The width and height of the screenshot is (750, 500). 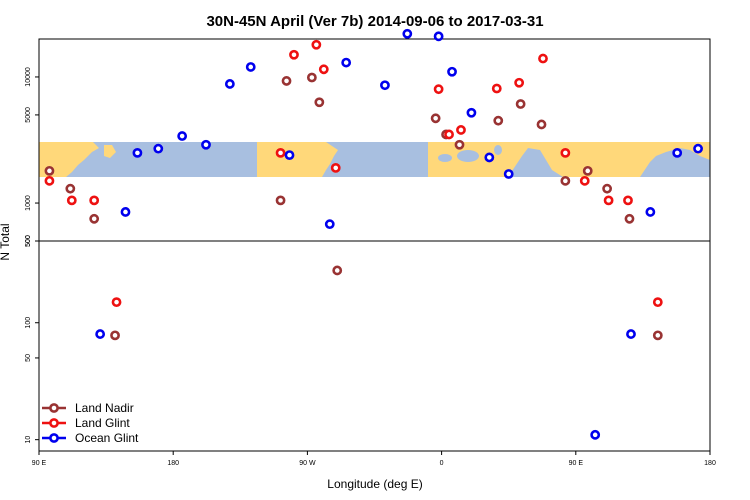 What do you see at coordinates (102, 423) in the screenshot?
I see `legend-label-1: Land Glint` at bounding box center [102, 423].